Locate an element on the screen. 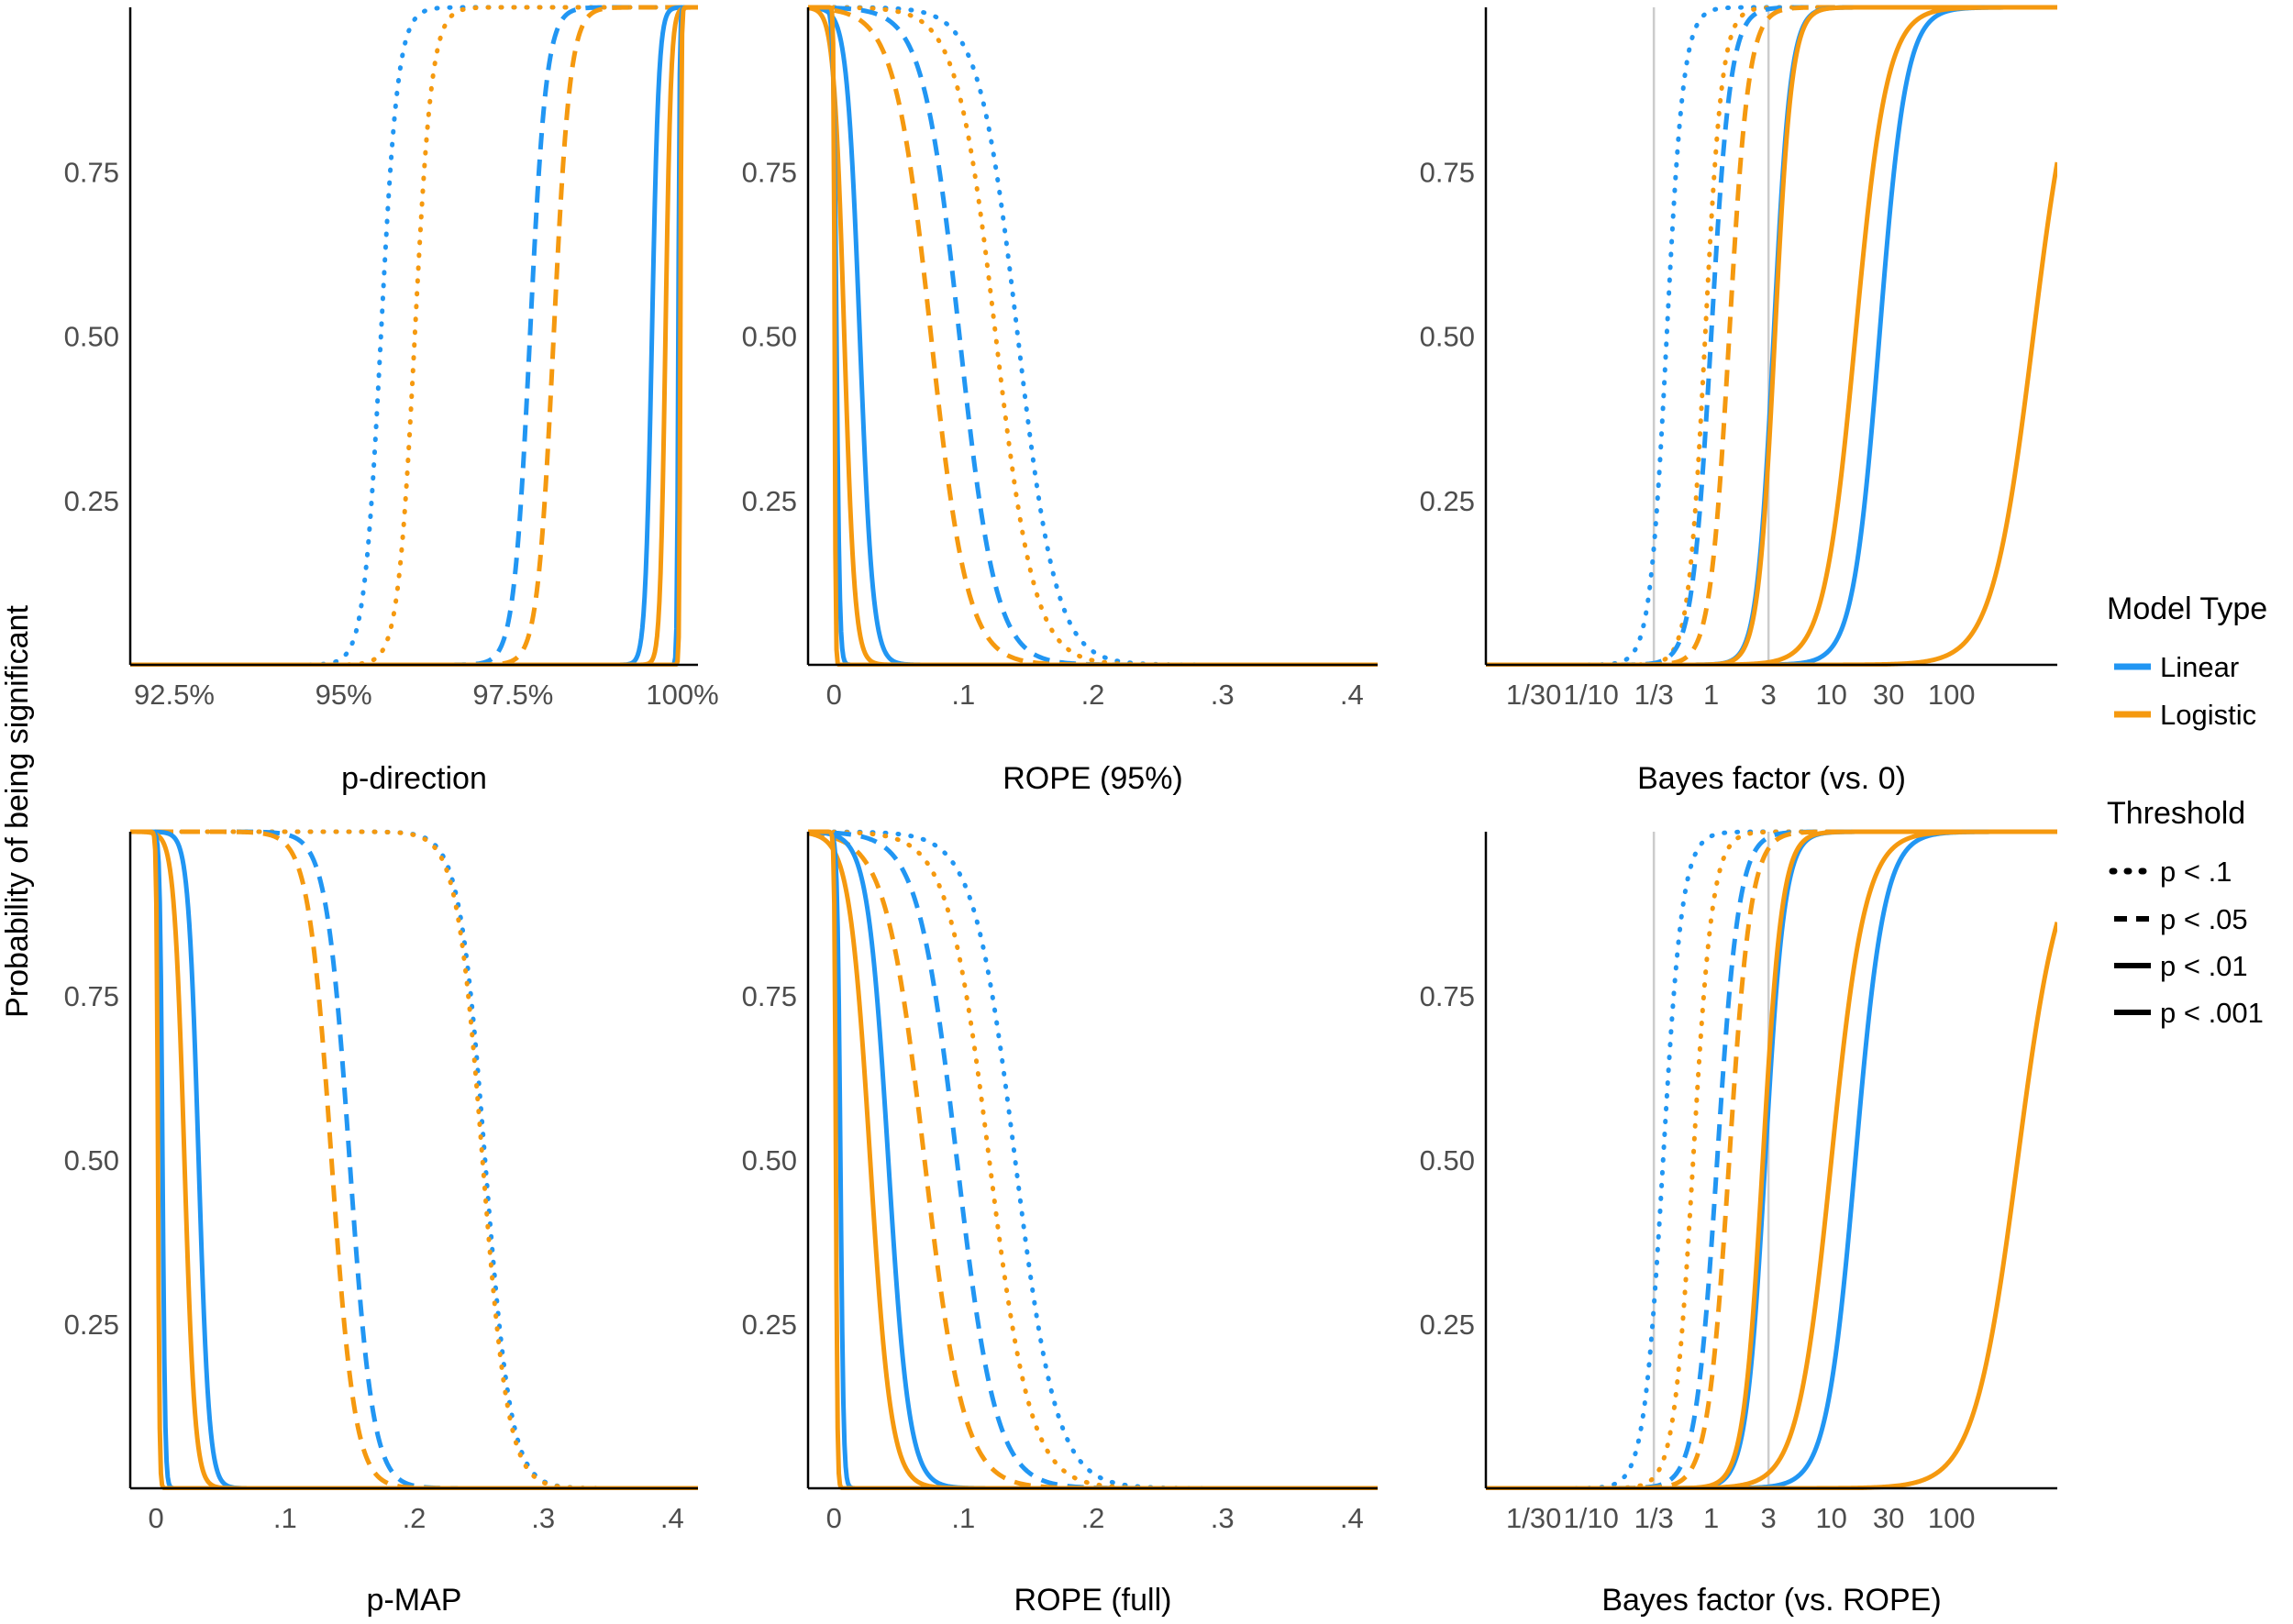 This screenshot has height=1624, width=2293. panel-rope-95: 0.25 0.50 0.75 0 .1 .2 .3 .4 ROPE (95%) is located at coordinates (1060, 400).